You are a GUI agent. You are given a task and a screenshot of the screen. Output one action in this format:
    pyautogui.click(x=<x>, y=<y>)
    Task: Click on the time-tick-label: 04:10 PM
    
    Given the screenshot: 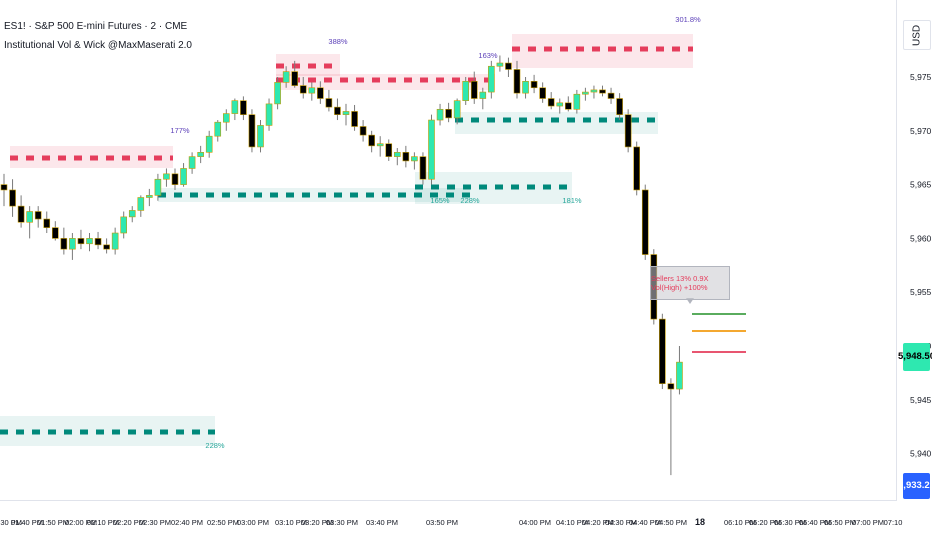 What is the action you would take?
    pyautogui.click(x=572, y=522)
    